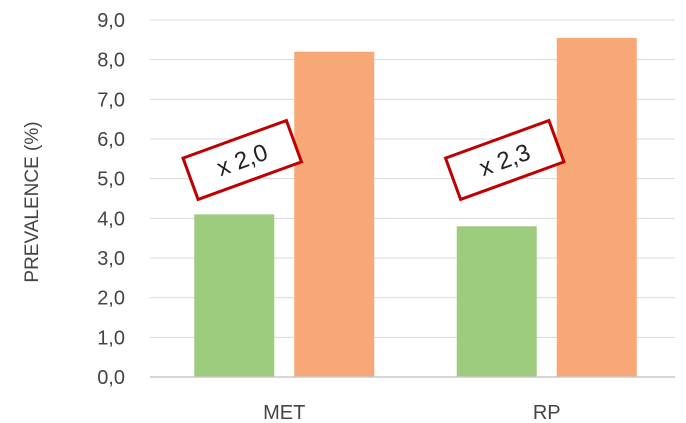  I want to click on x-category-label: RP, so click(547, 412).